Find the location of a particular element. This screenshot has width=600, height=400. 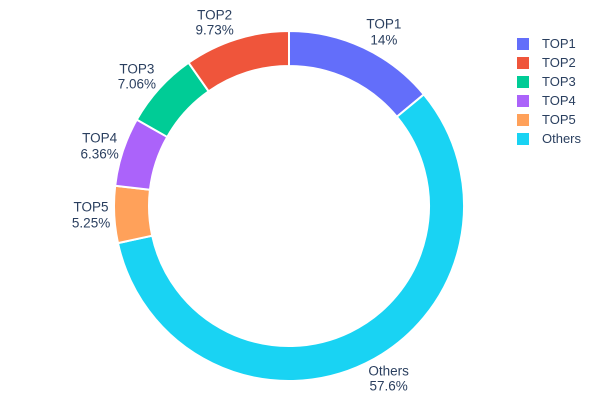

legend-item-label: Others is located at coordinates (562, 138).